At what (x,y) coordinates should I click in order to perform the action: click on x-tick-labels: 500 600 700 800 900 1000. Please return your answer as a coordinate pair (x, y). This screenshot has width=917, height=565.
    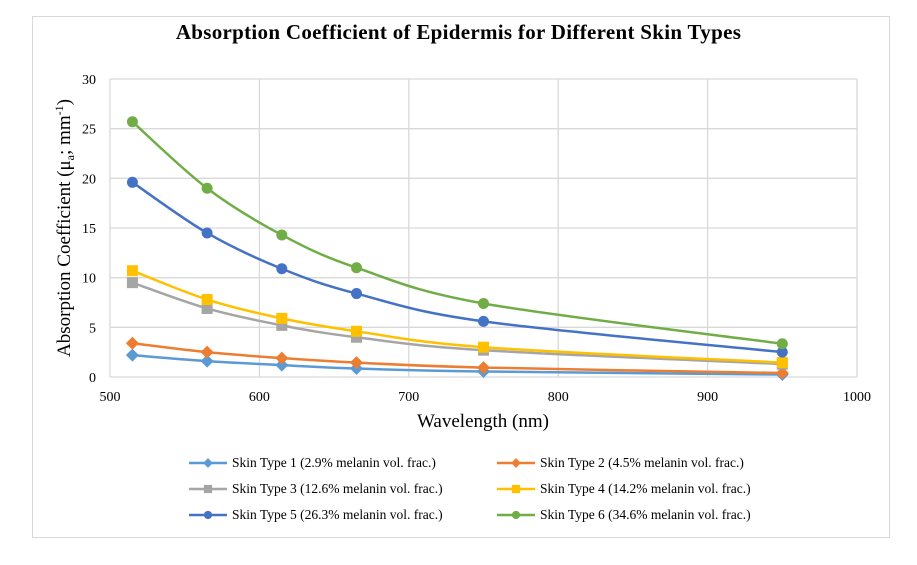
    Looking at the image, I should click on (486, 397).